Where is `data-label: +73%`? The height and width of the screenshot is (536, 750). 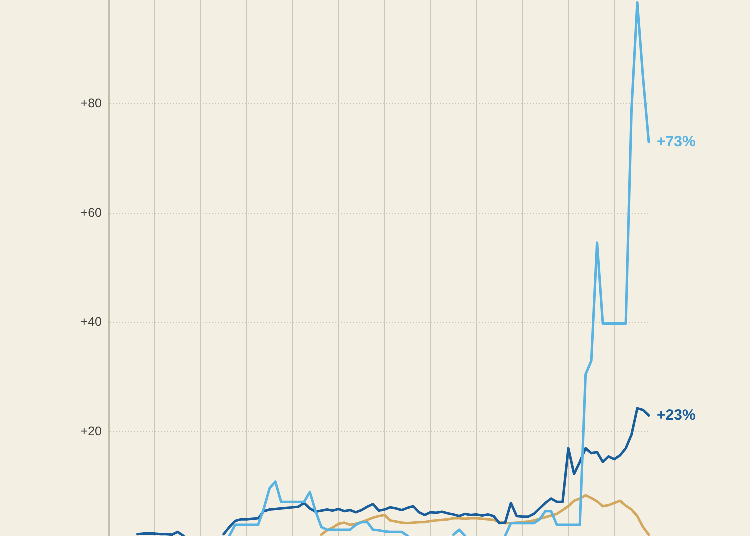
data-label: +73% is located at coordinates (676, 141).